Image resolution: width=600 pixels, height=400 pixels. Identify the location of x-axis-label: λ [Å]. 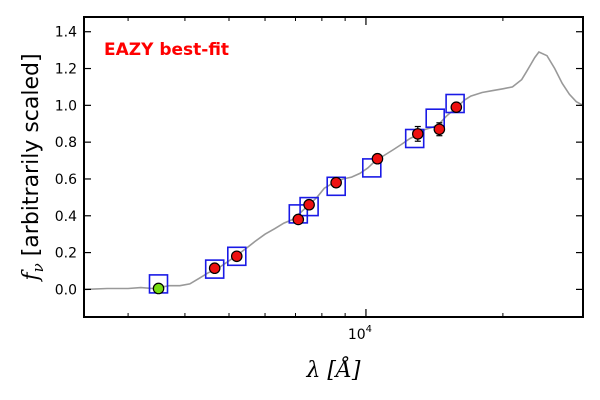
(333, 369).